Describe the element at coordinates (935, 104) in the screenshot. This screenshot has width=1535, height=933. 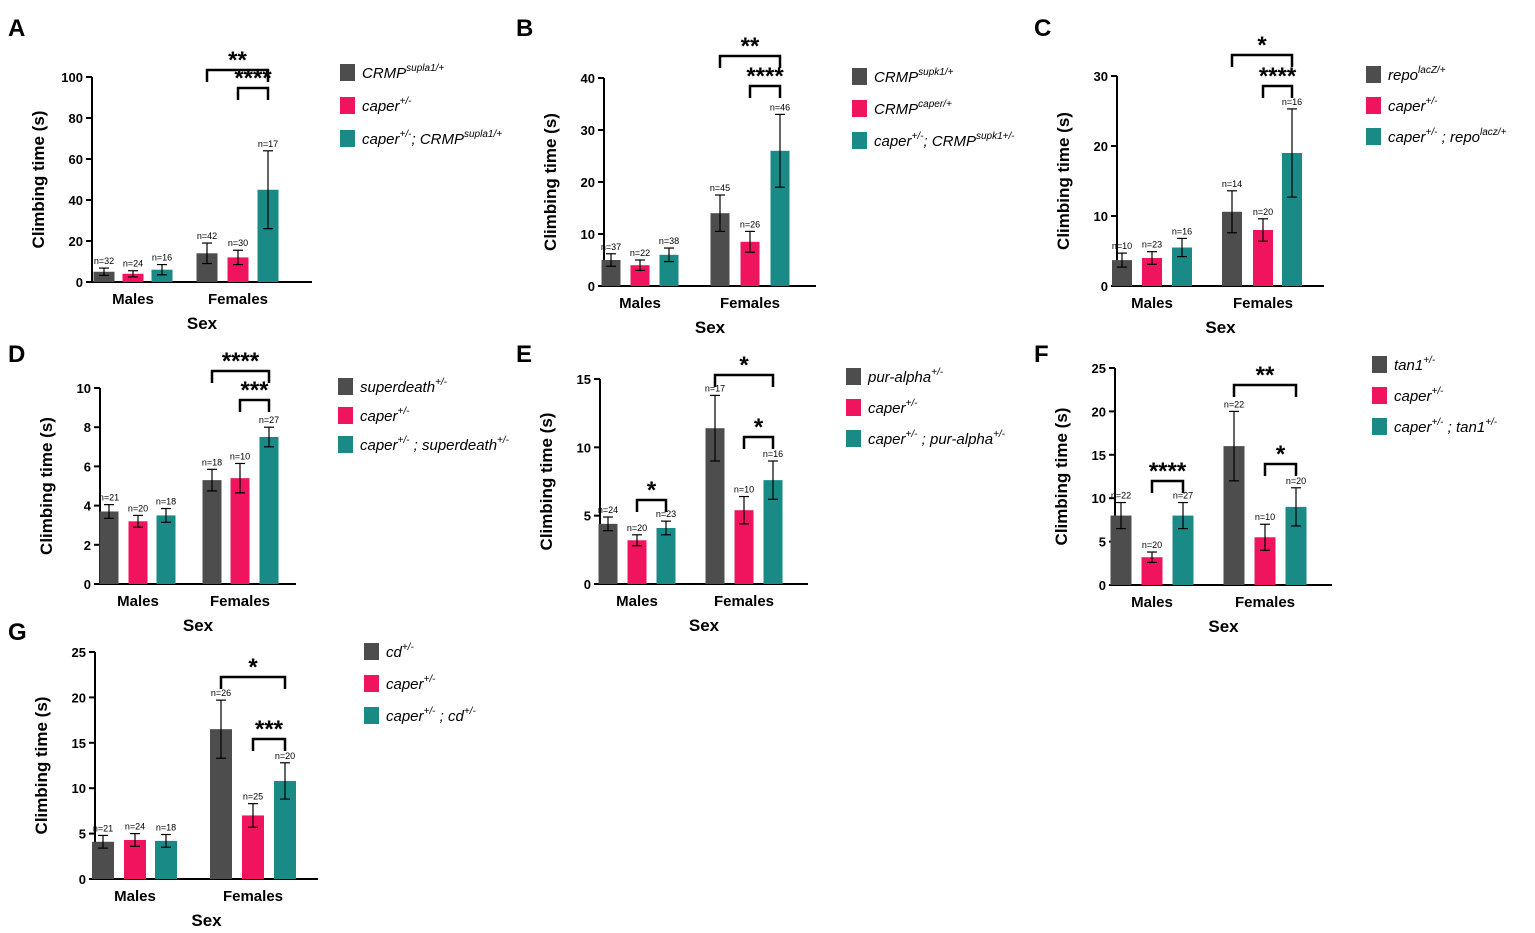
I see `legend-superscript: caper/+` at that location.